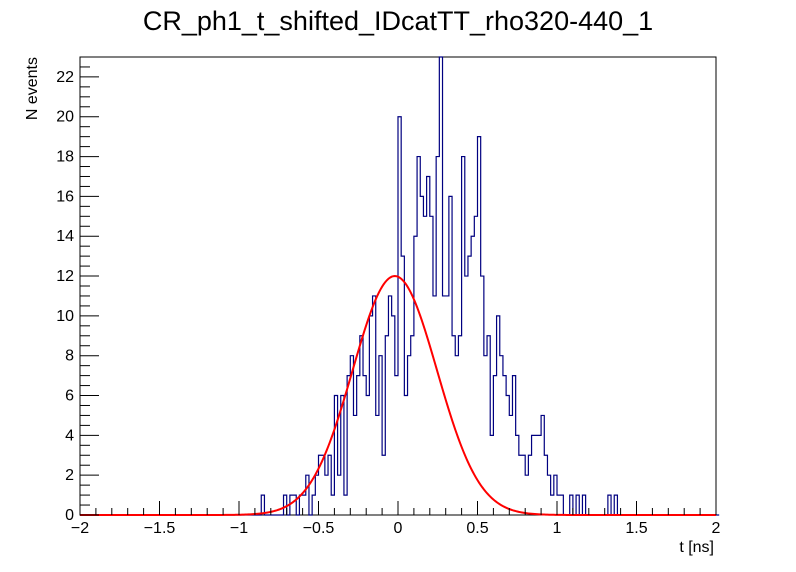 This screenshot has width=796, height=572. Describe the element at coordinates (80, 528) in the screenshot. I see `x-tick-label: −2` at that location.